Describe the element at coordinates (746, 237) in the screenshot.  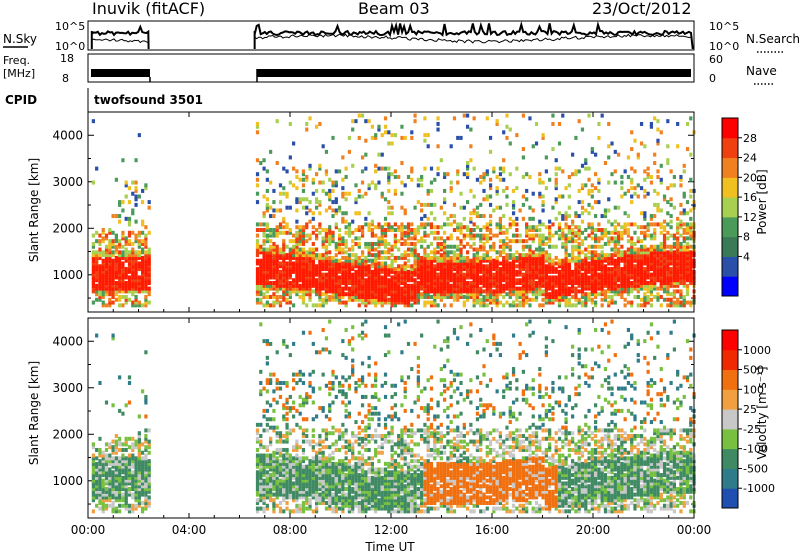
I see `colorbar-tick-label: 8` at that location.